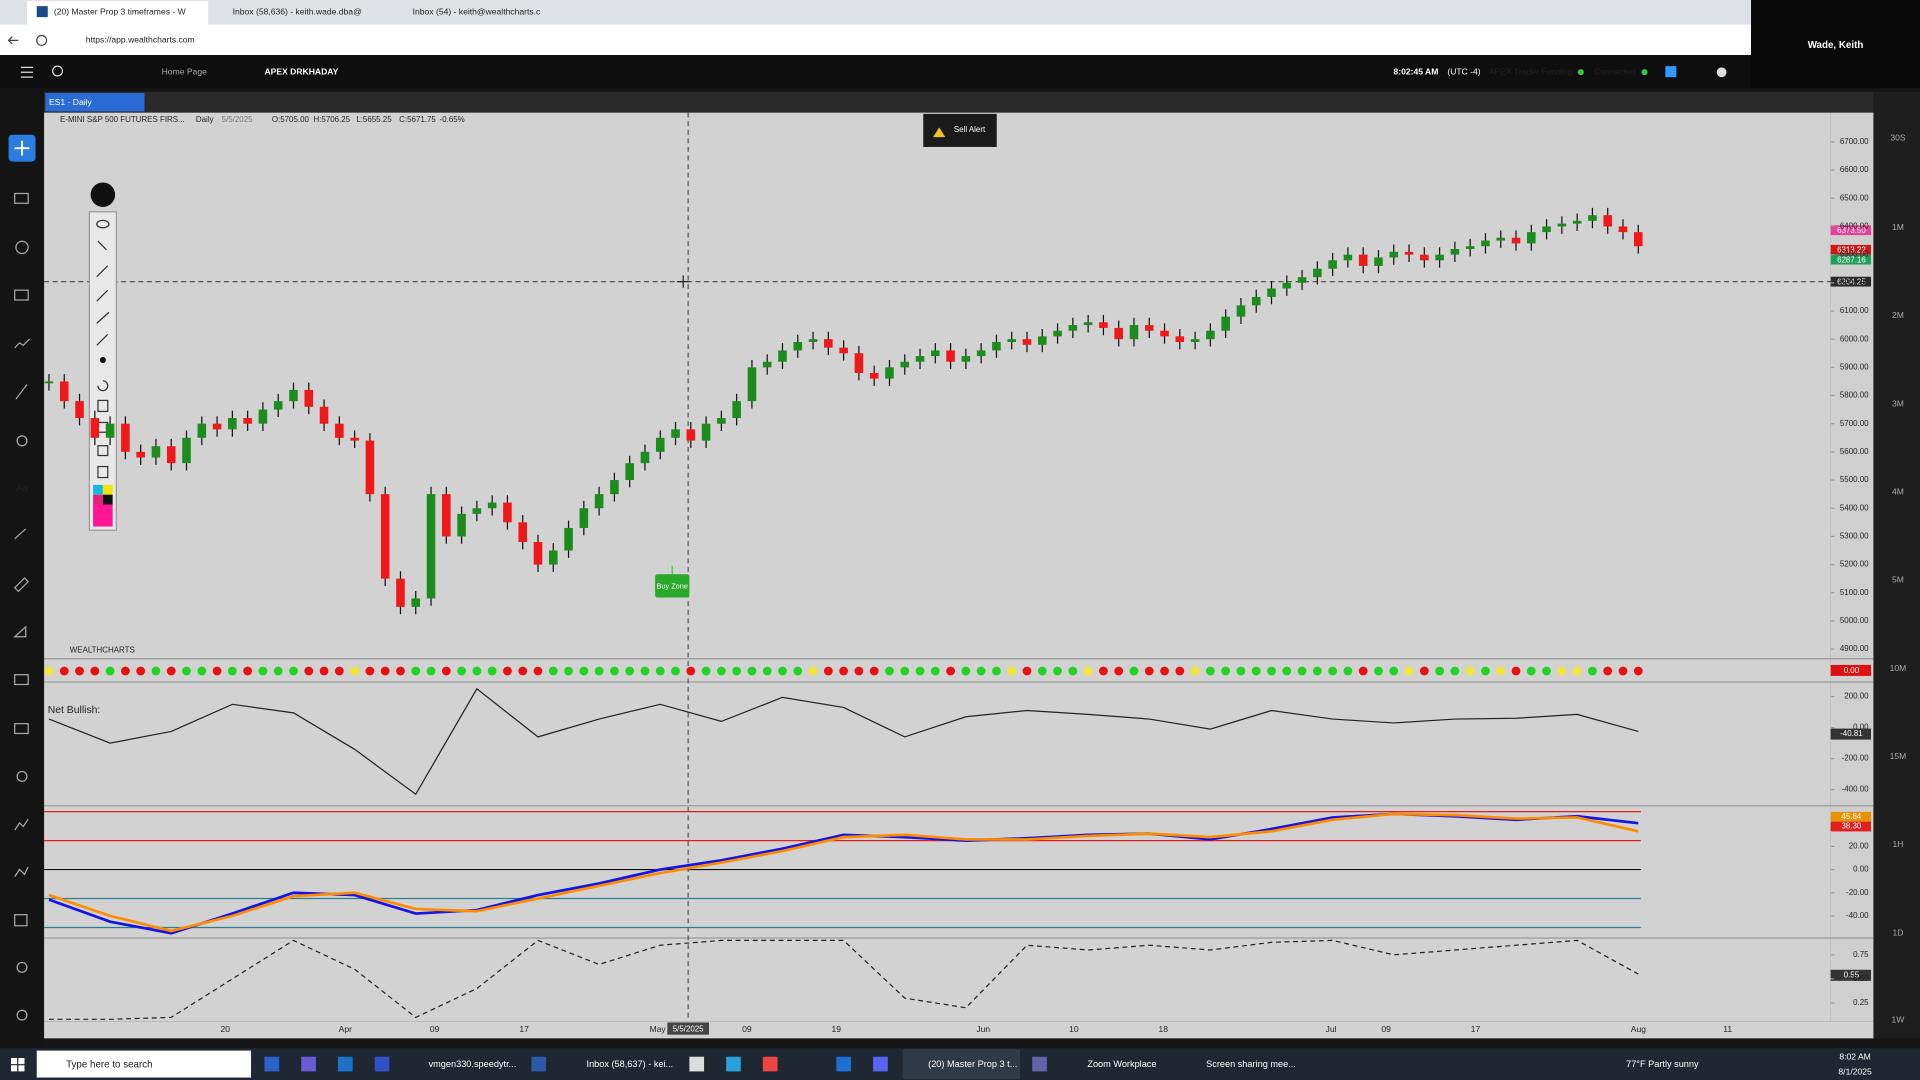 The width and height of the screenshot is (1920, 1080). Describe the element at coordinates (1898, 580) in the screenshot. I see `timeframe: 5M` at that location.